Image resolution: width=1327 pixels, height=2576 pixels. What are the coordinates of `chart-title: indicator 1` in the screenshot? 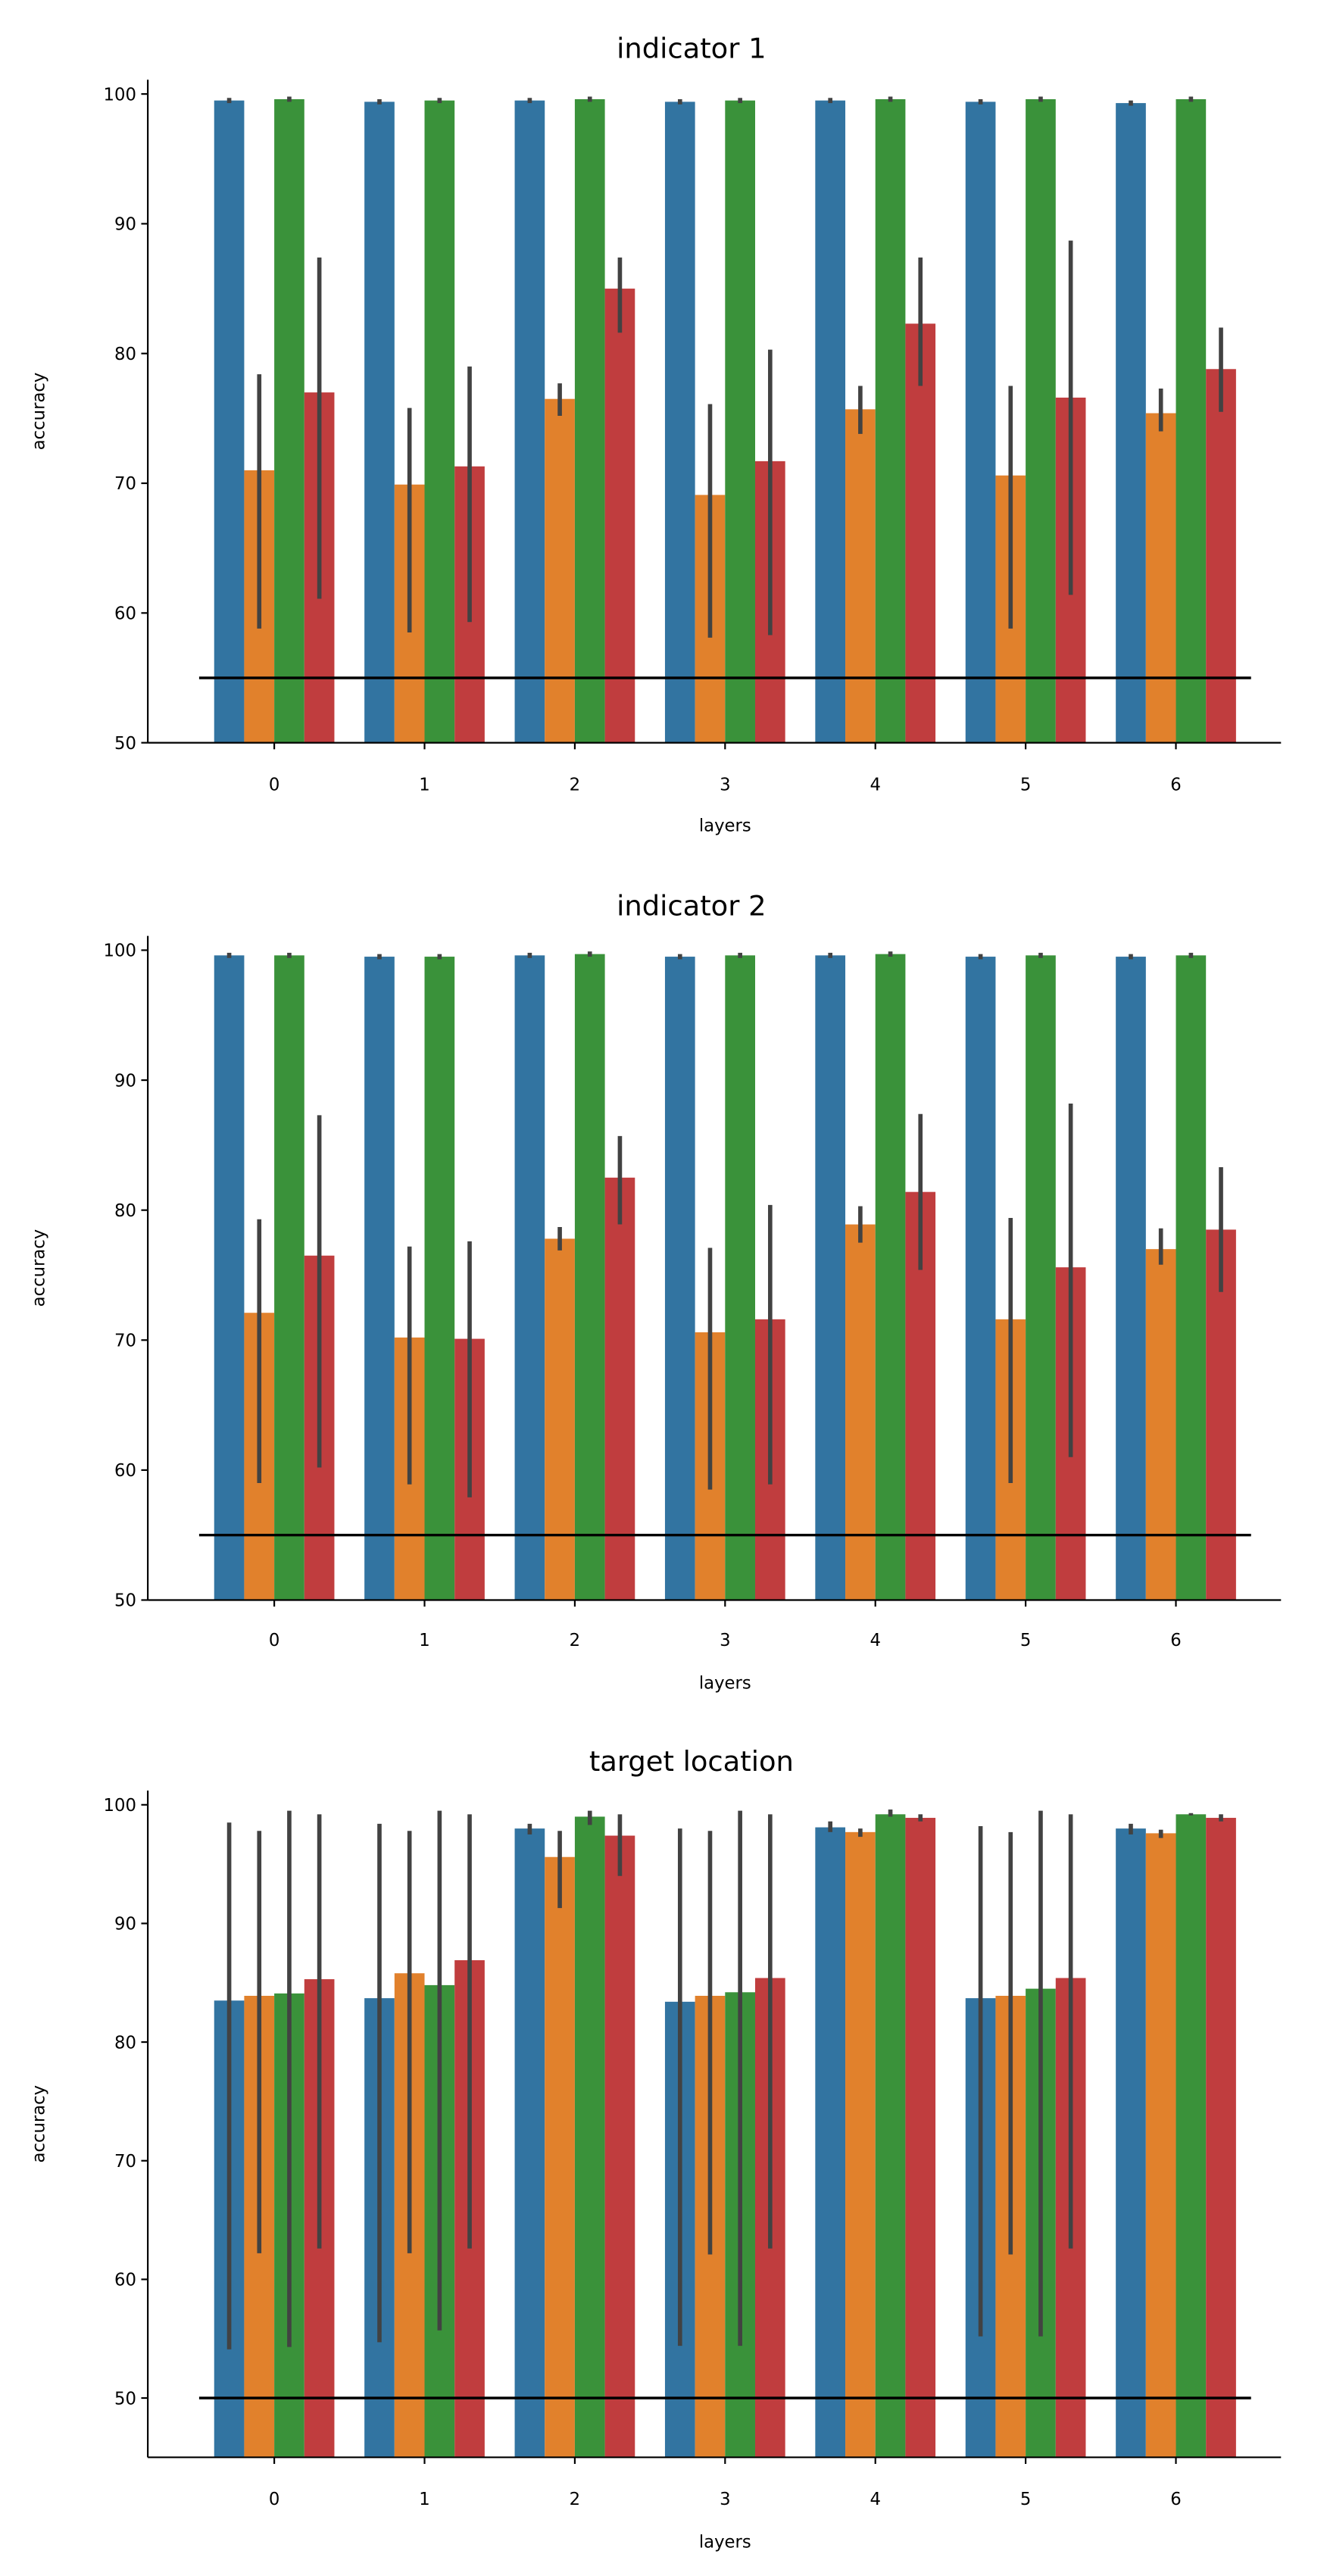 It's located at (692, 48).